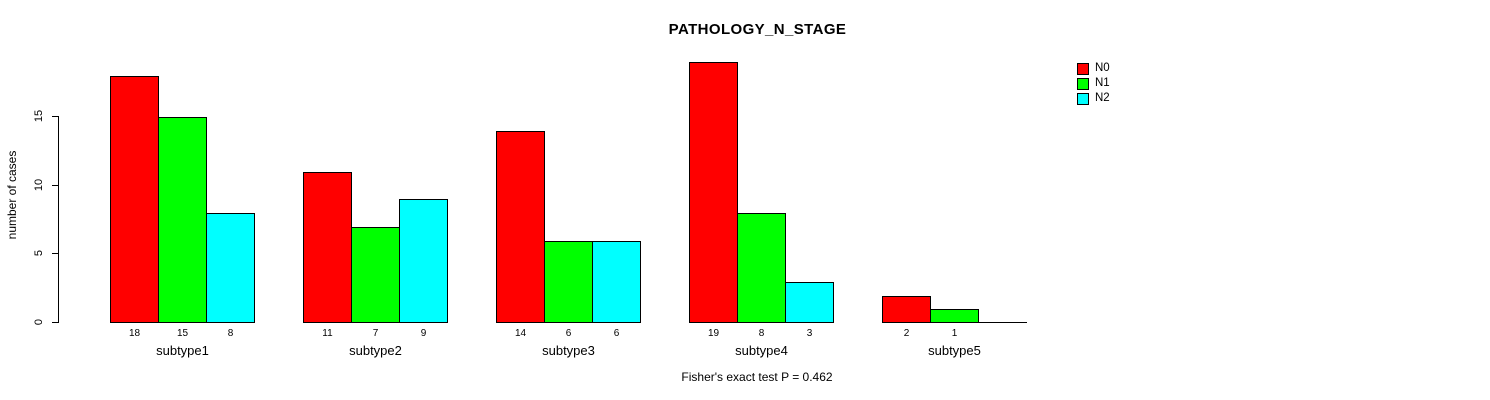 The image size is (1490, 400). I want to click on legend-label: N0, so click(1102, 68).